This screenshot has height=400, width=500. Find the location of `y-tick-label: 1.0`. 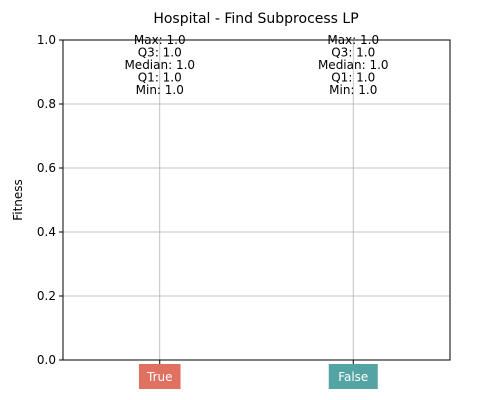

y-tick-label: 1.0 is located at coordinates (46, 40).